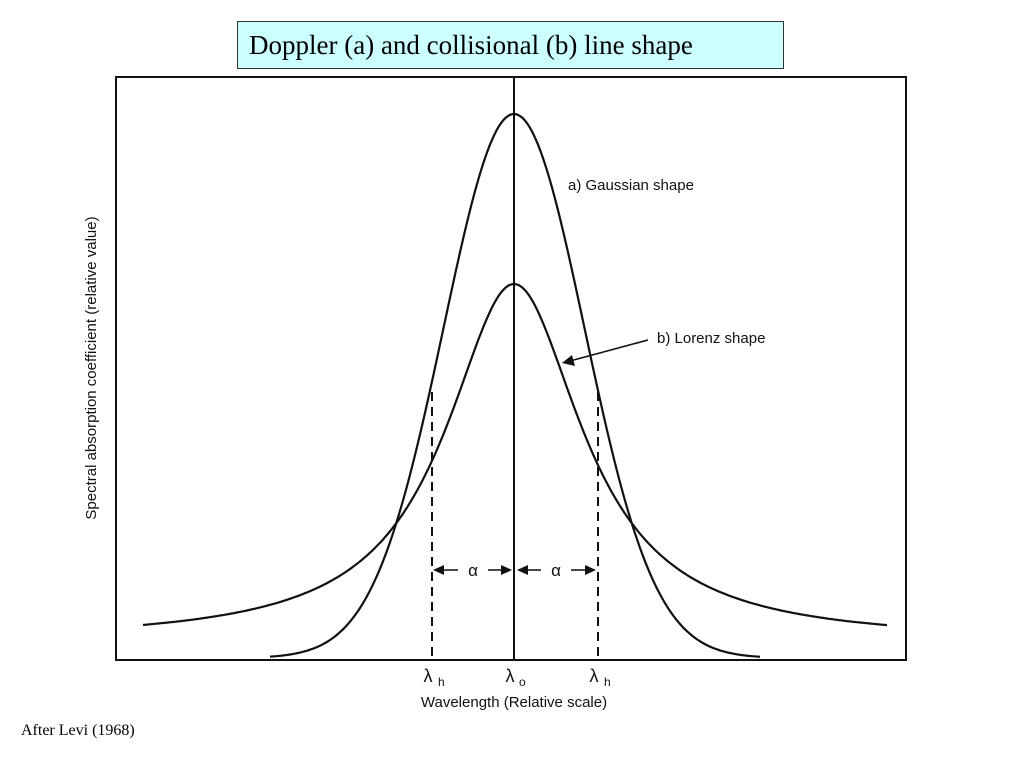 This screenshot has width=1024, height=768. I want to click on alpha-label-right: α, so click(556, 570).